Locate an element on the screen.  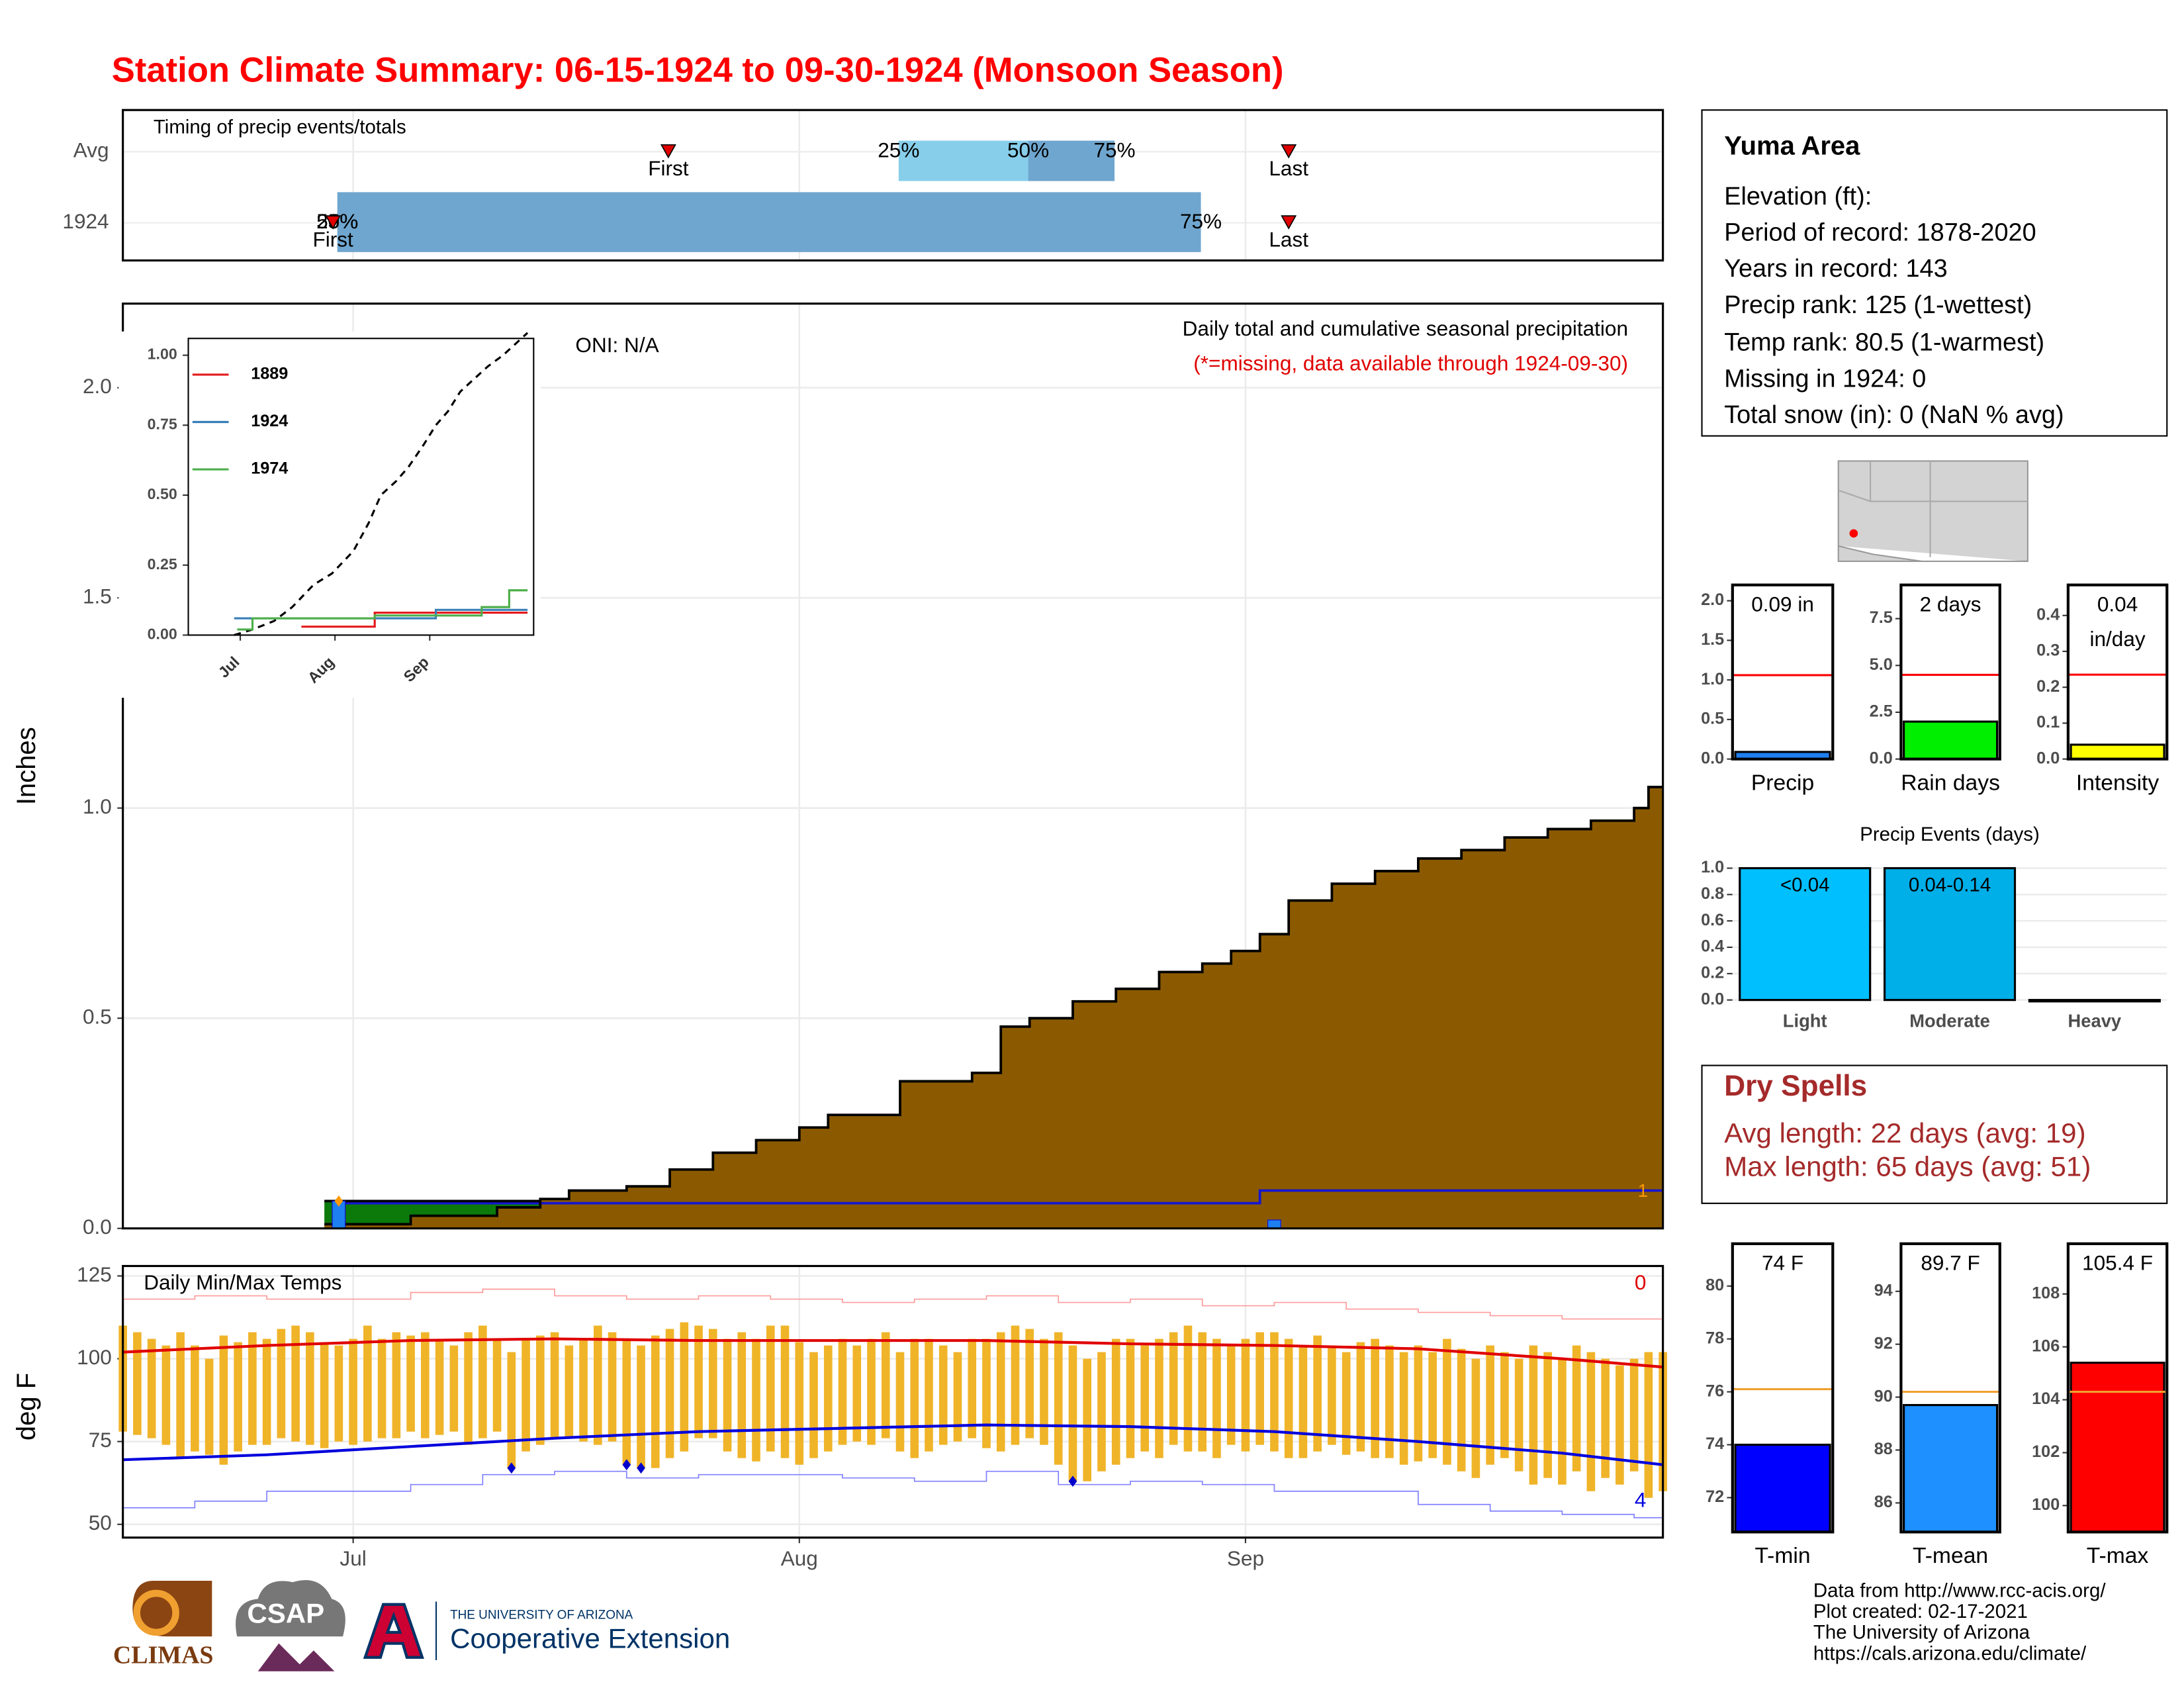
value-label: 0.04 is located at coordinates (2117, 604).